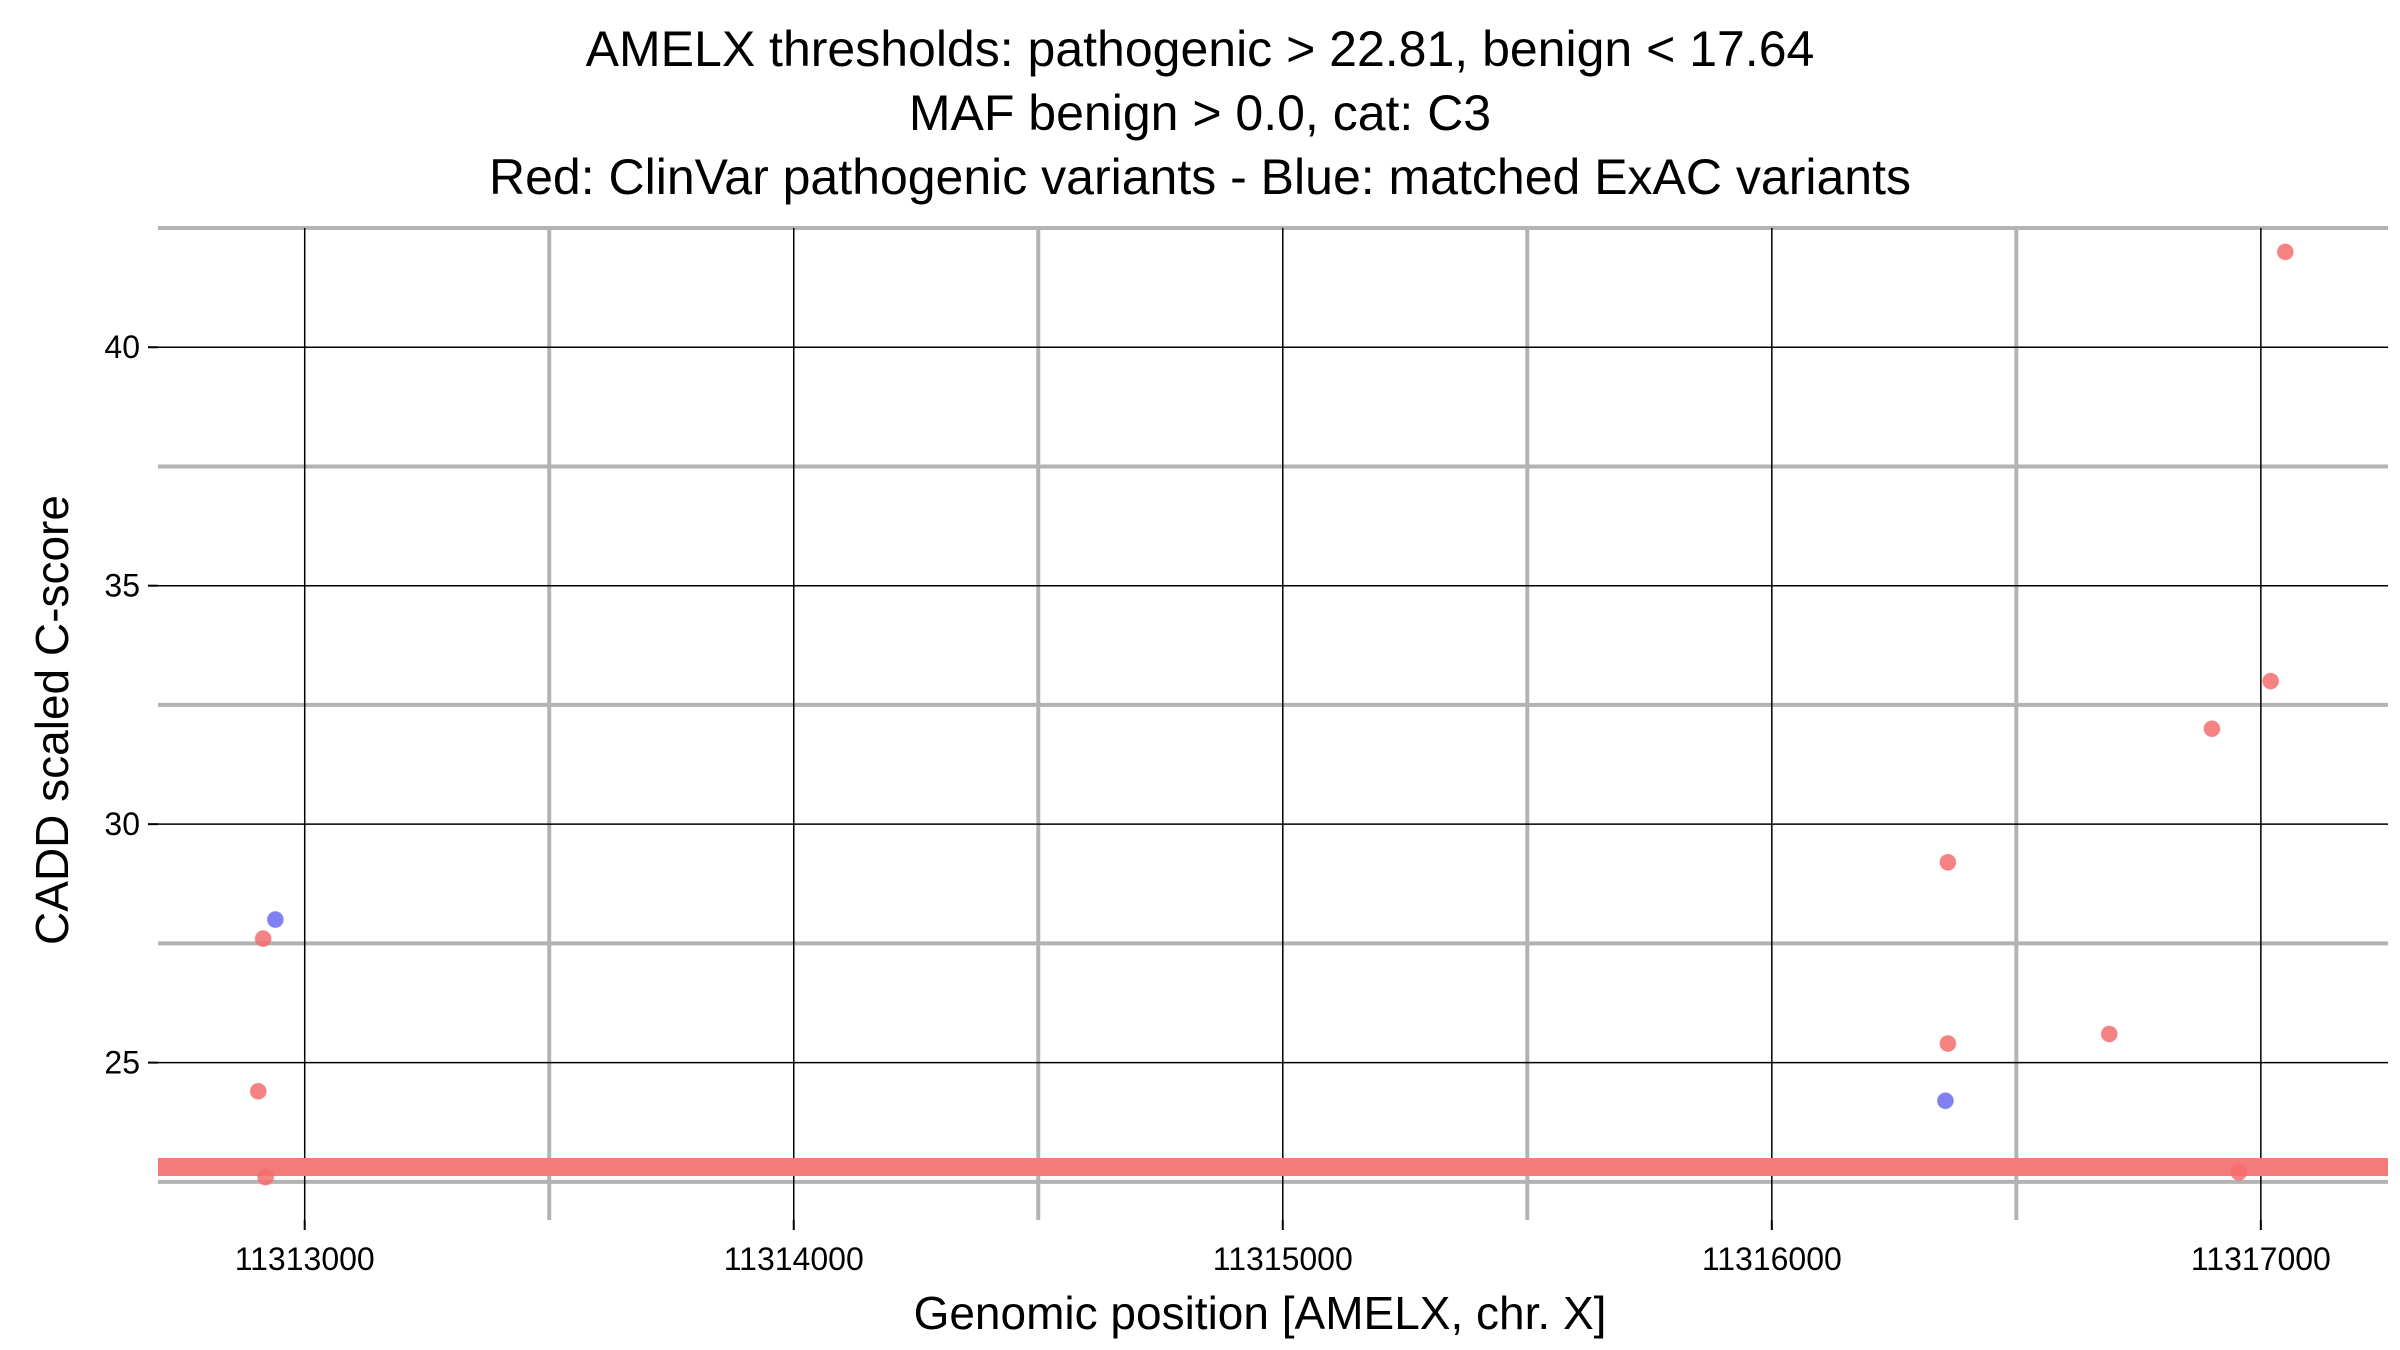 The height and width of the screenshot is (1350, 2400). Describe the element at coordinates (305, 1259) in the screenshot. I see `x-tick-label-0: 11313000` at that location.